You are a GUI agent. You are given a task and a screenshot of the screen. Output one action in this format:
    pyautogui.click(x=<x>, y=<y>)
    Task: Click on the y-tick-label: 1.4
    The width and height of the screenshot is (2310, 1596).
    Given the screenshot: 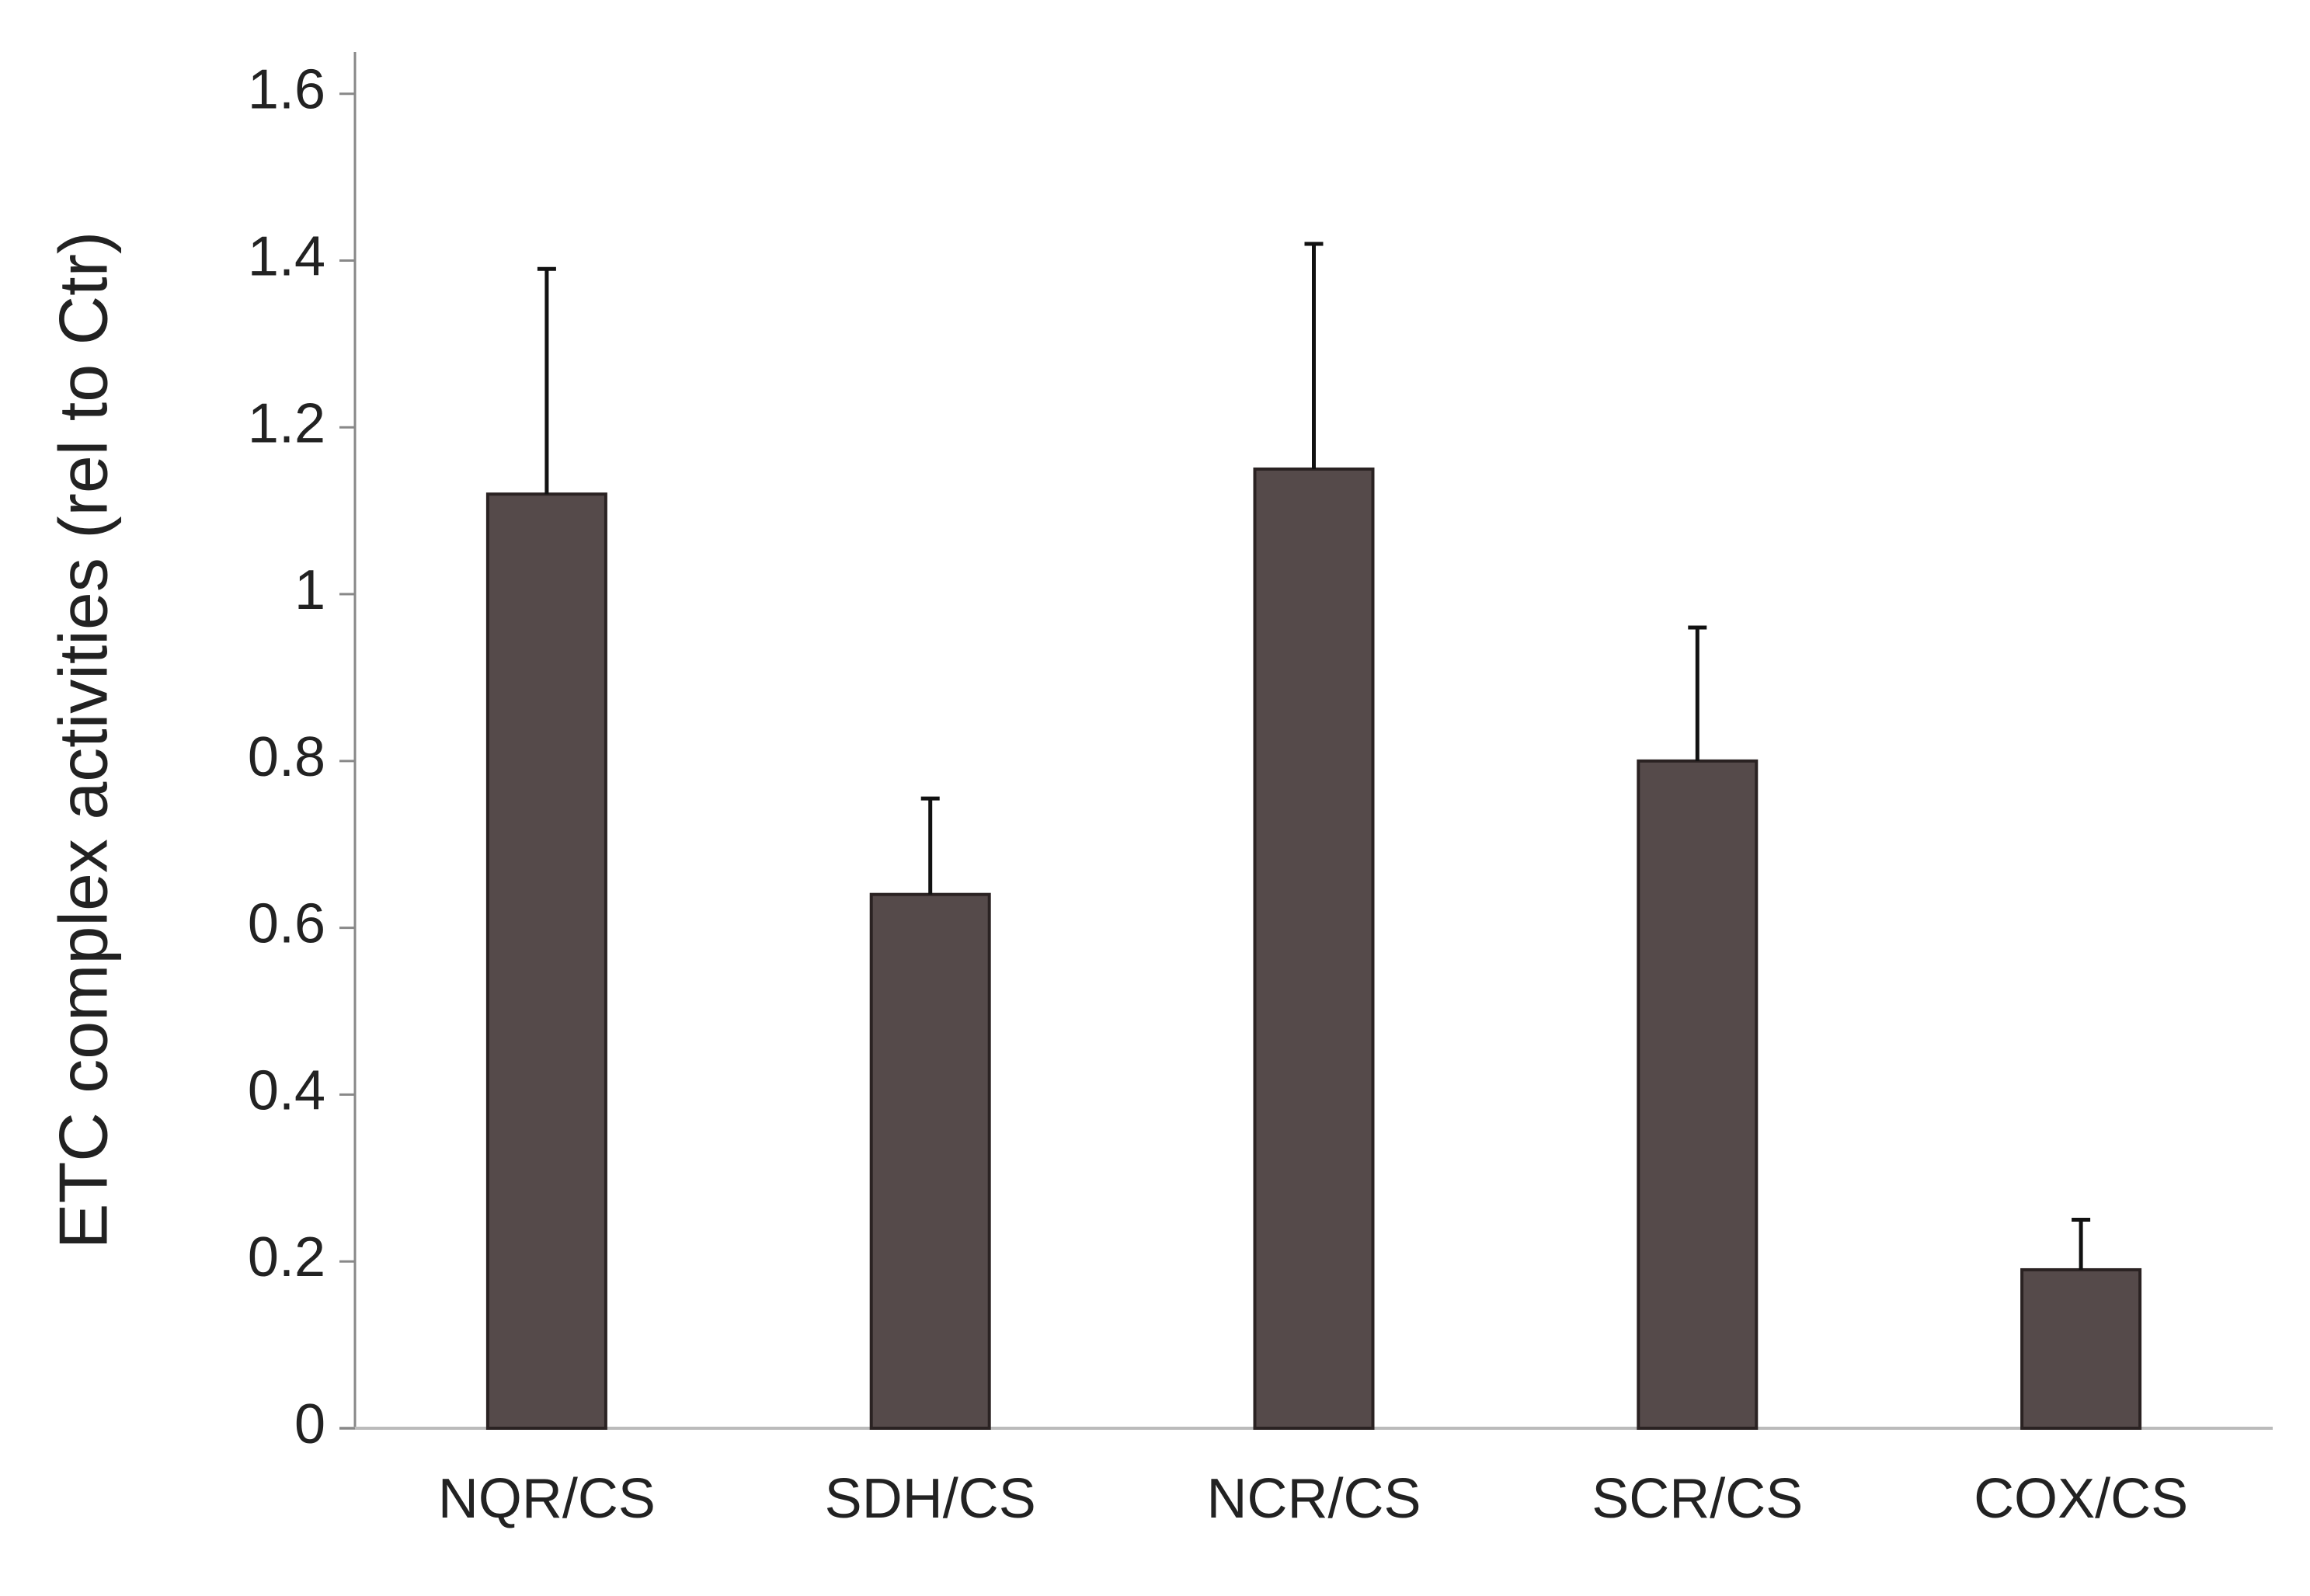 What is the action you would take?
    pyautogui.click(x=286, y=257)
    